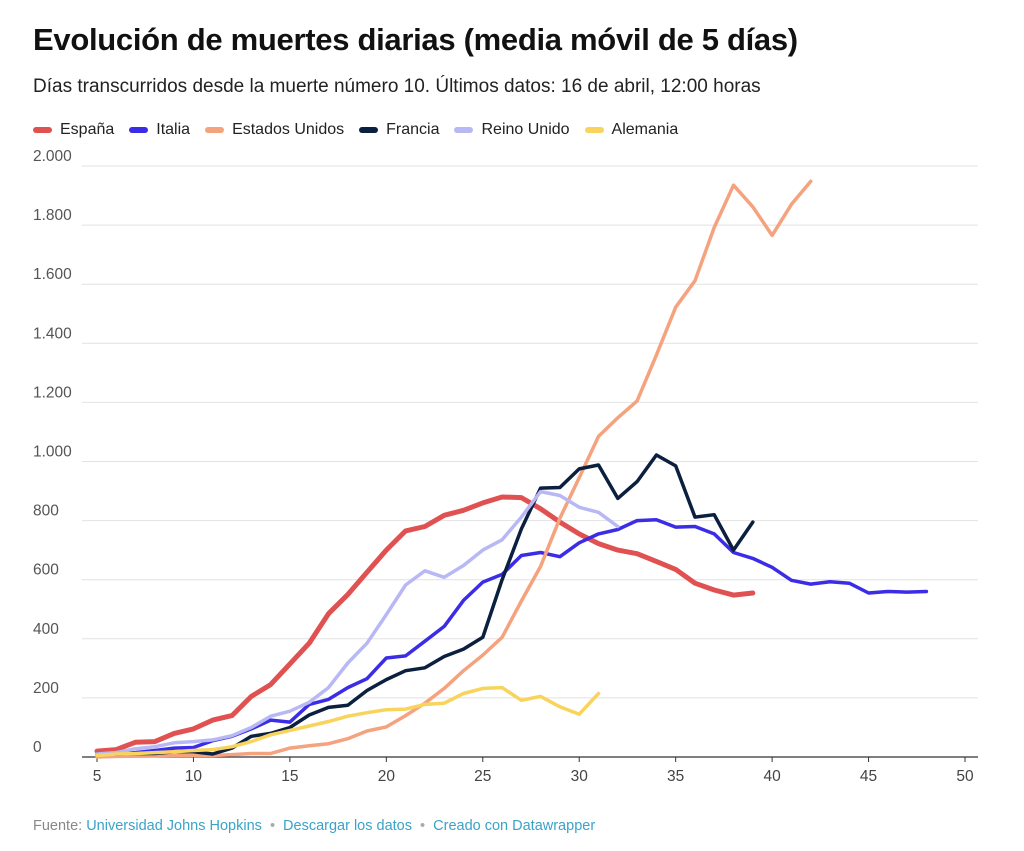  Describe the element at coordinates (52, 333) in the screenshot. I see `y-tick-label: 1.400` at that location.